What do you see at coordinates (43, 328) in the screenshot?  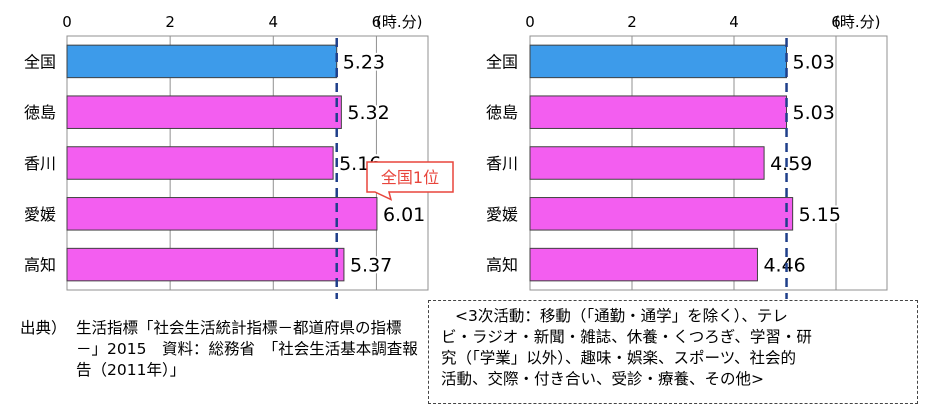 I see `source-lead: 出典）` at bounding box center [43, 328].